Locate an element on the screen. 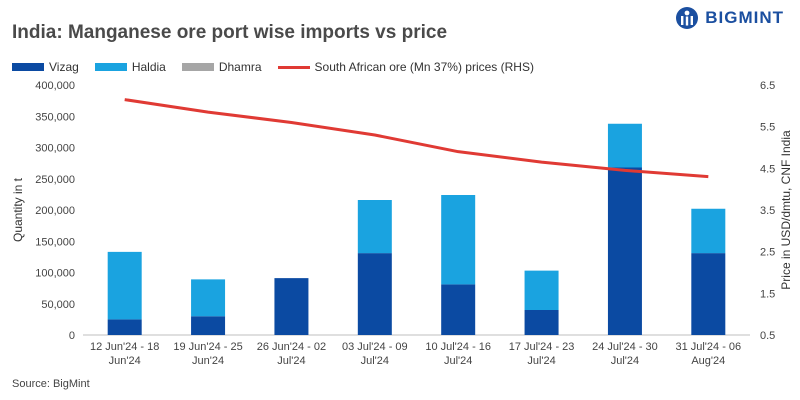 This screenshot has width=800, height=400. legend-item-dhamra: Dhamra is located at coordinates (221, 67).